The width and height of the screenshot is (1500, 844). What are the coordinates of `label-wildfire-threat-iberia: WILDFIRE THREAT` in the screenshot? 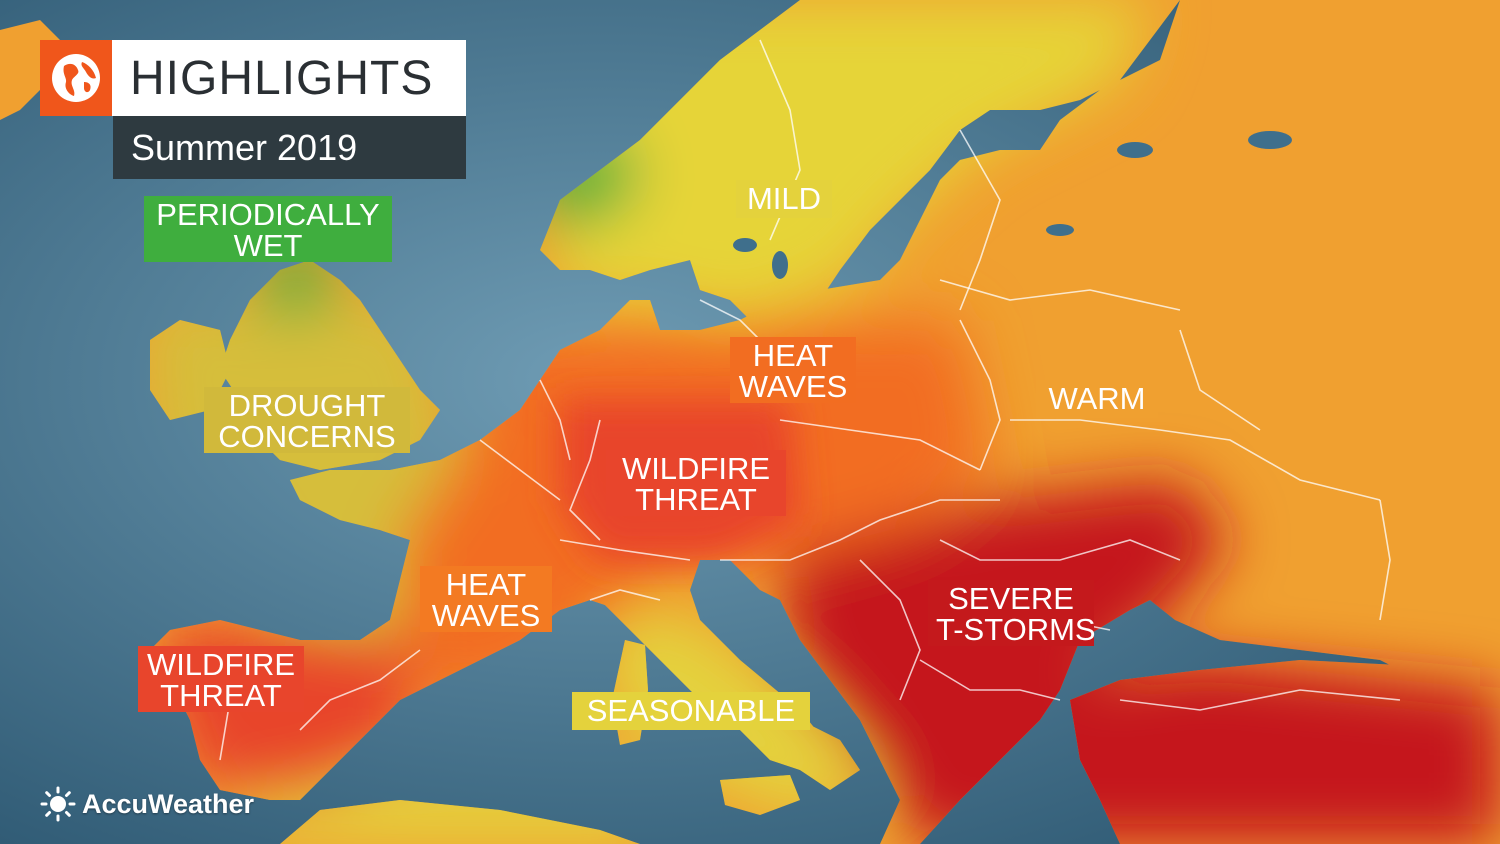 It's located at (221, 679).